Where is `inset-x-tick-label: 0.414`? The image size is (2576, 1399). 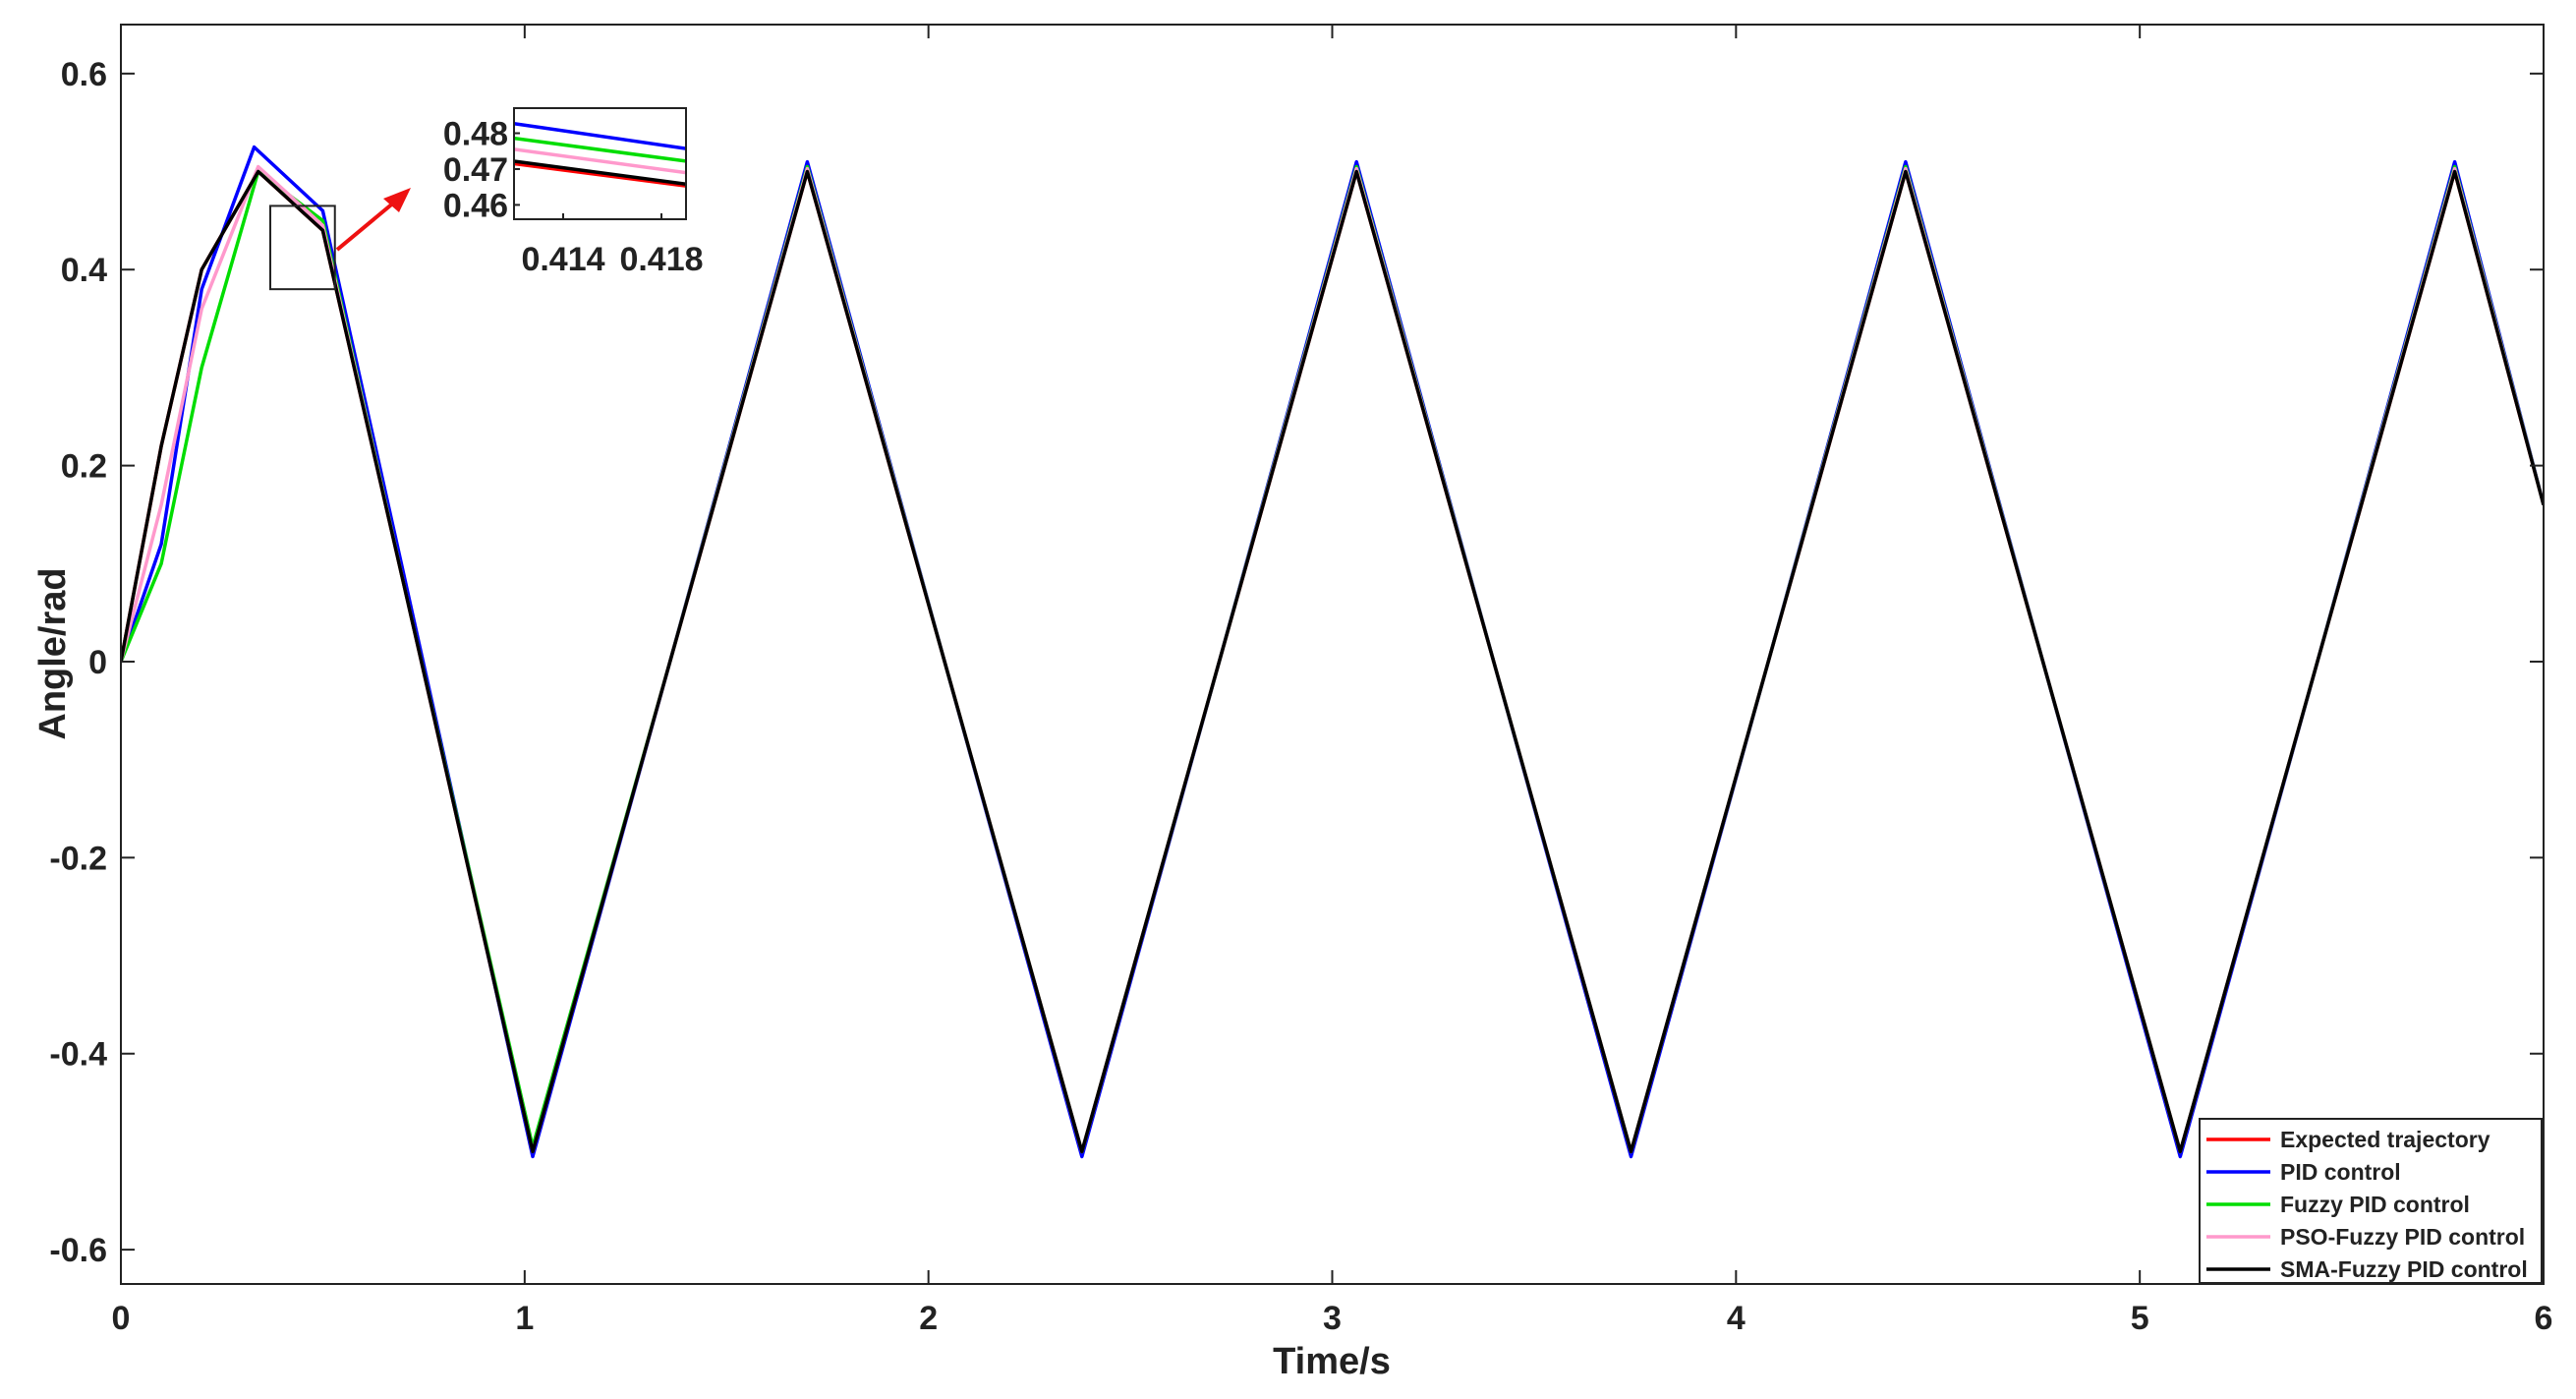 inset-x-tick-label: 0.414 is located at coordinates (562, 259).